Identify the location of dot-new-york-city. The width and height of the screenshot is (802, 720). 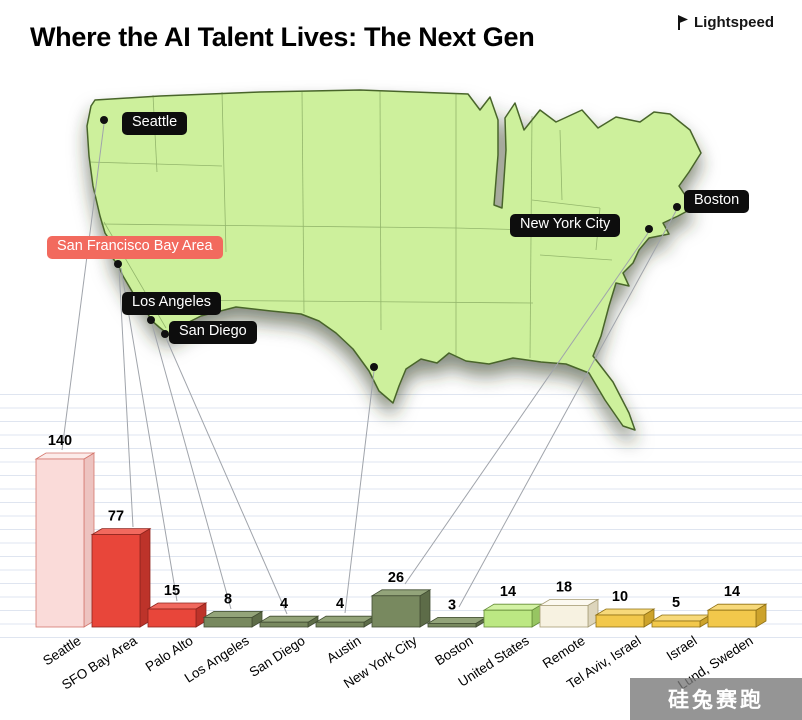
(649, 229).